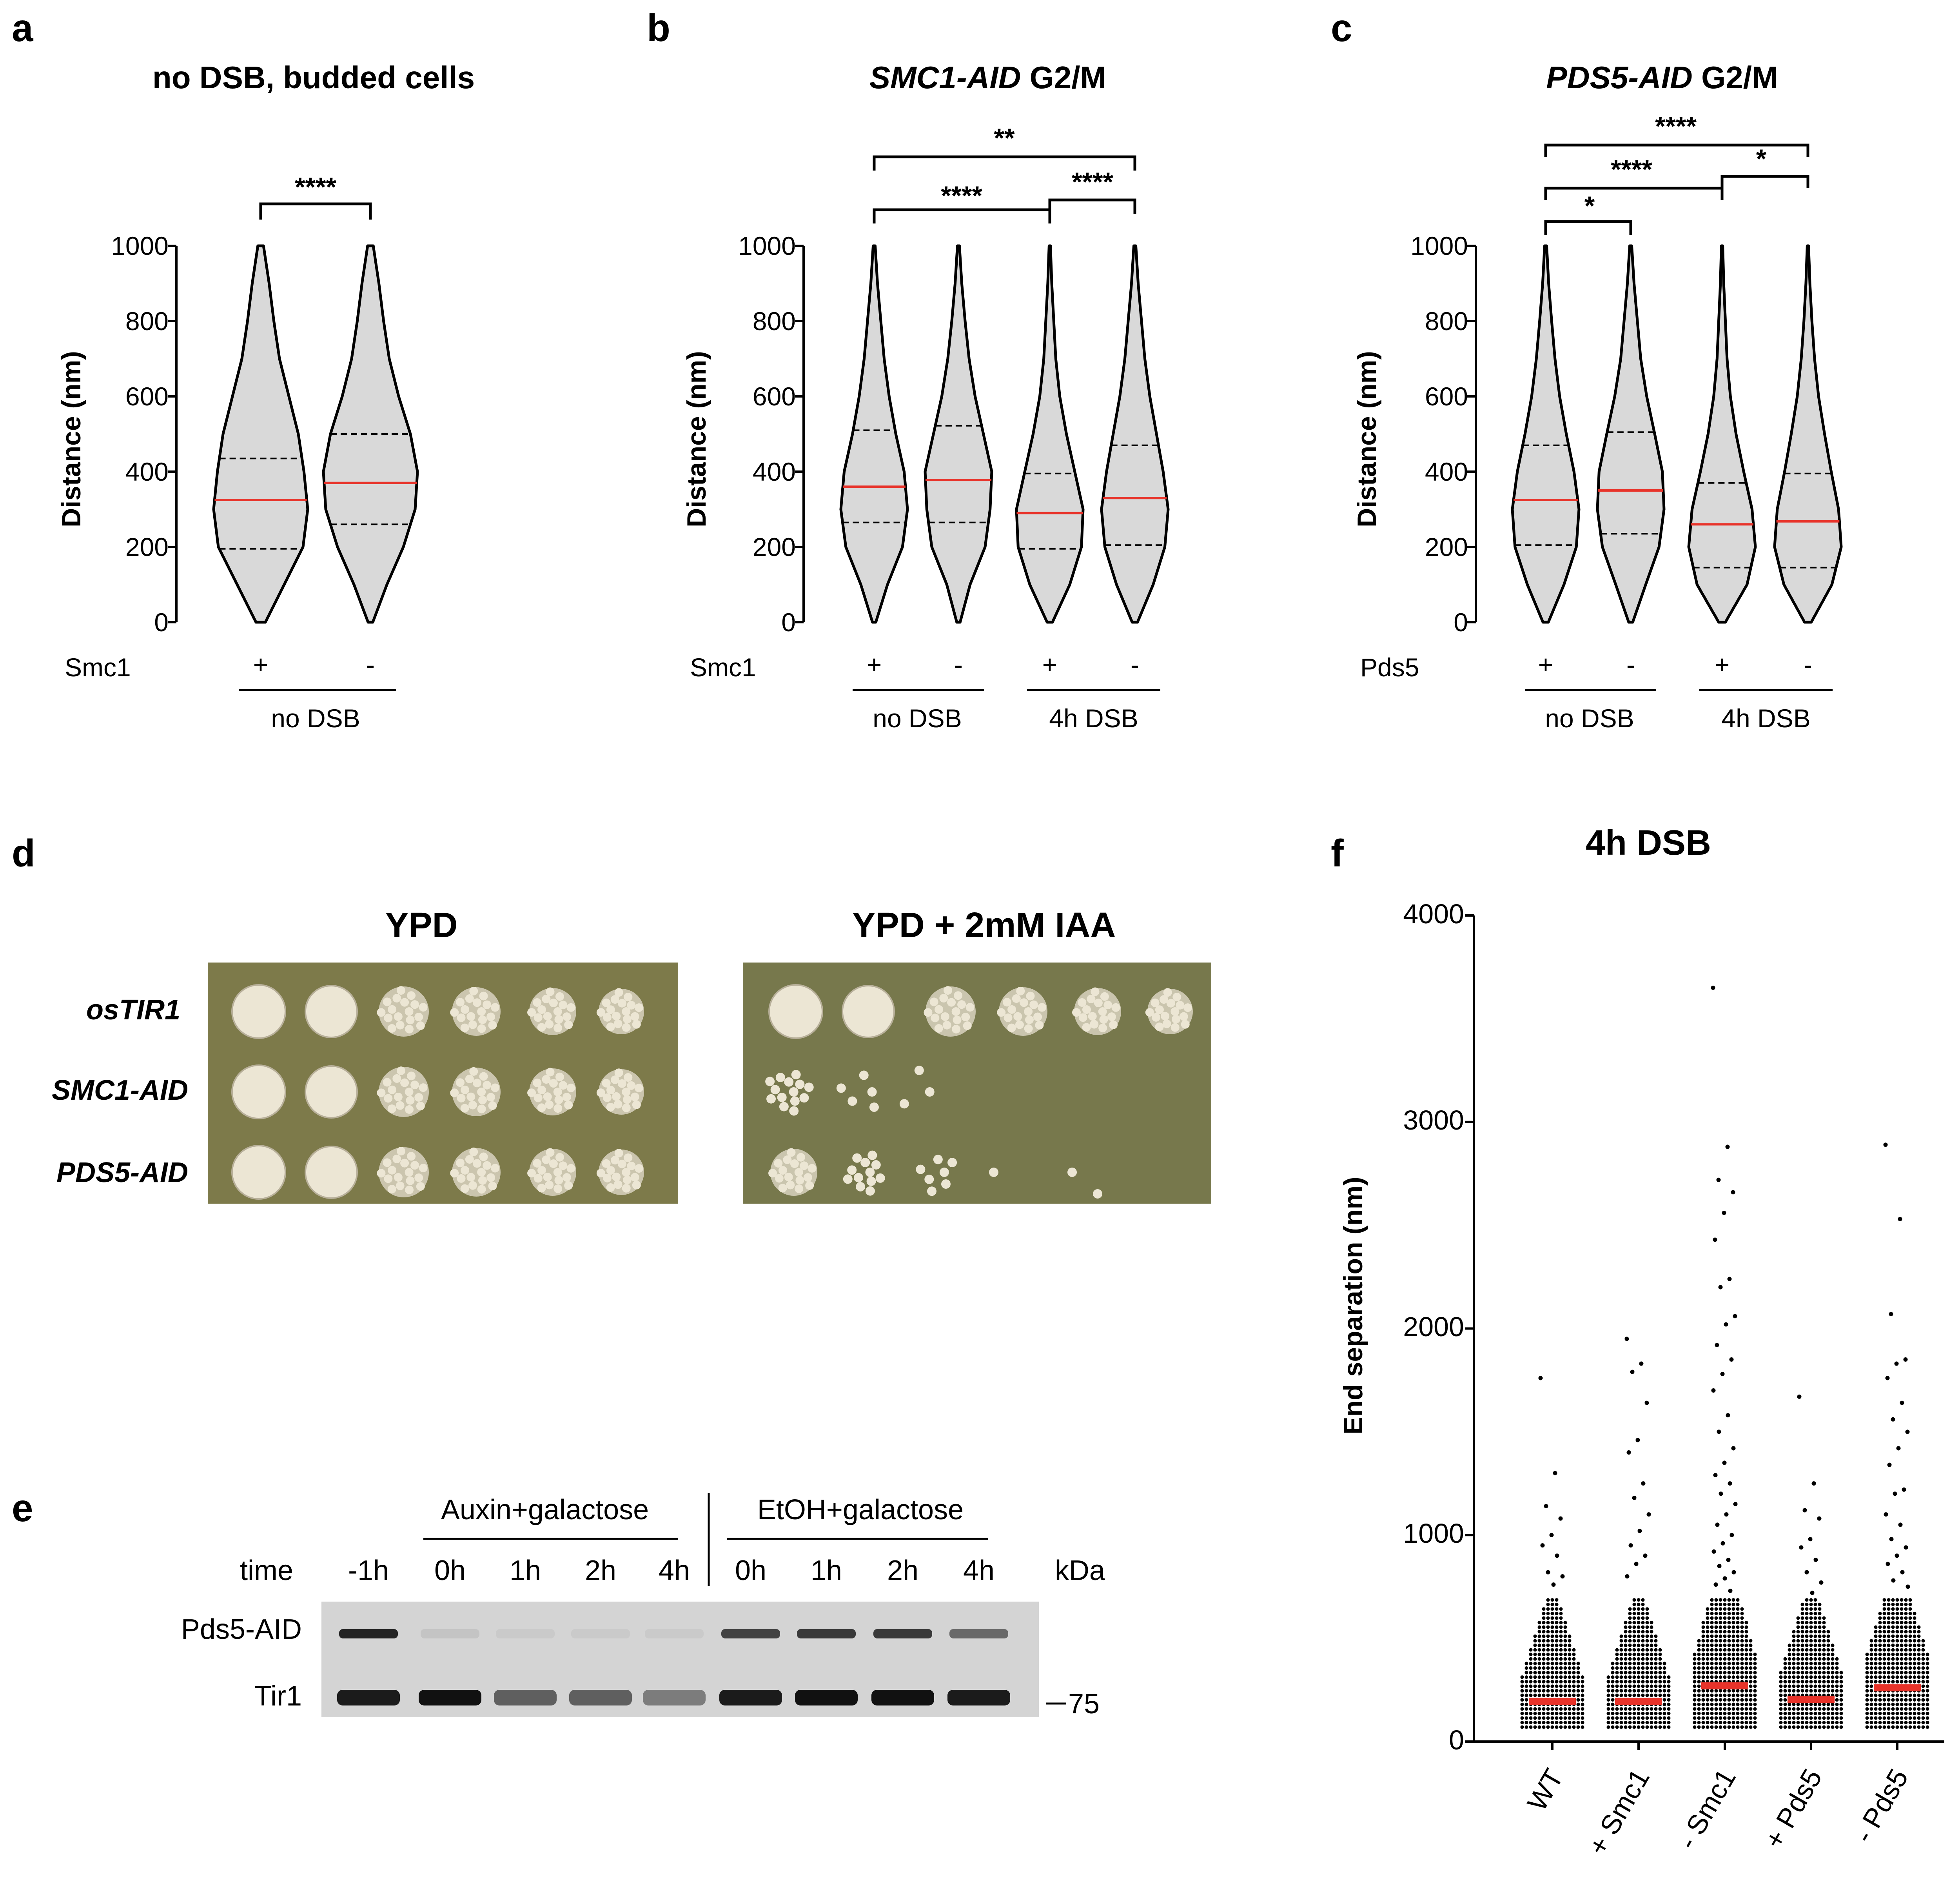 The image size is (1960, 1878). Describe the element at coordinates (1618, 1812) in the screenshot. I see `x-tick-label: + Smc1` at that location.